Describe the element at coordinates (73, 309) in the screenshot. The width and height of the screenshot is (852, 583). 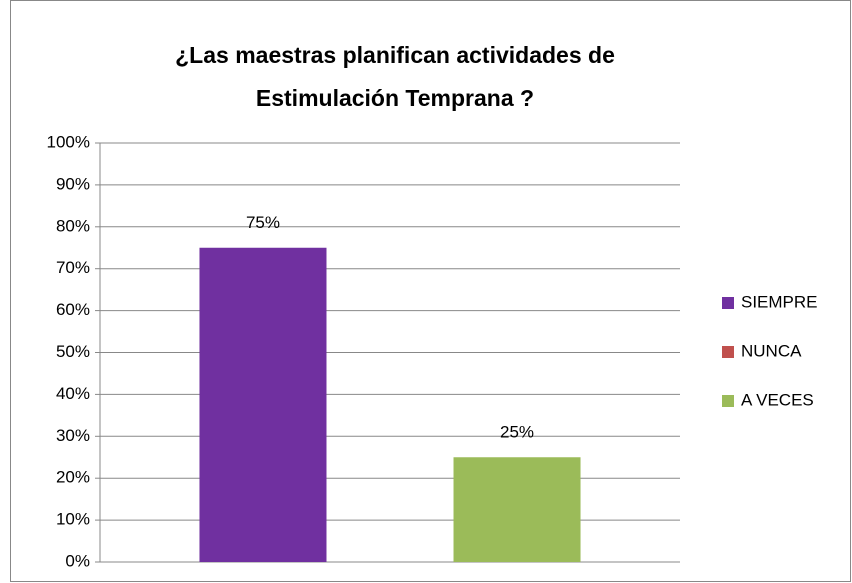
I see `y-tick-label: 60%` at that location.